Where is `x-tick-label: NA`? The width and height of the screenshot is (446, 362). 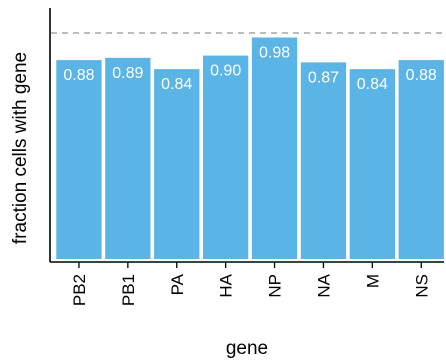
x-tick-label: NA is located at coordinates (323, 285).